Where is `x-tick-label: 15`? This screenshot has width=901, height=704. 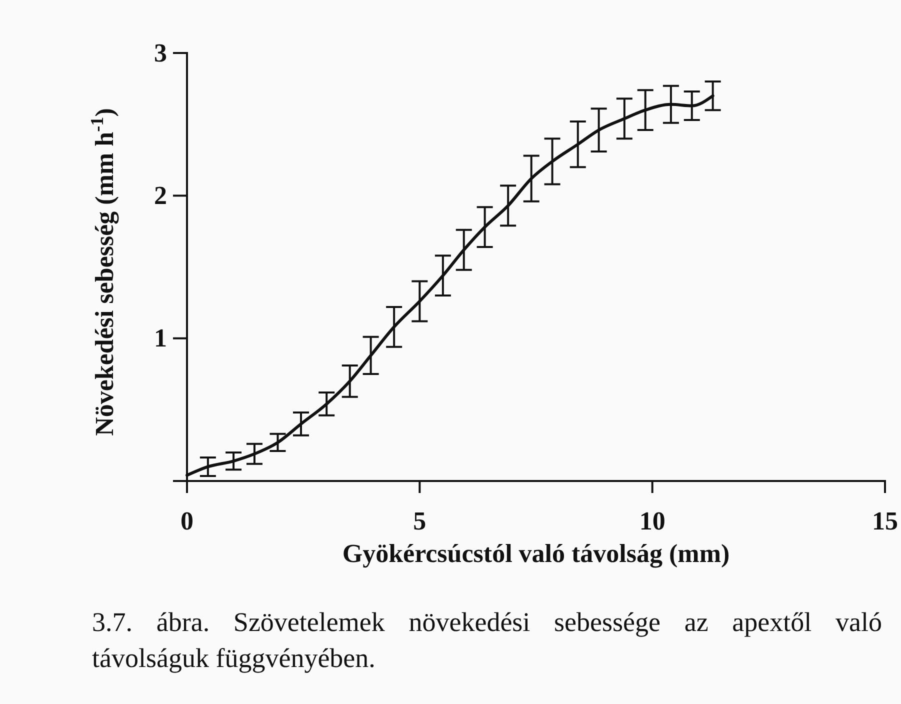
x-tick-label: 15 is located at coordinates (885, 521).